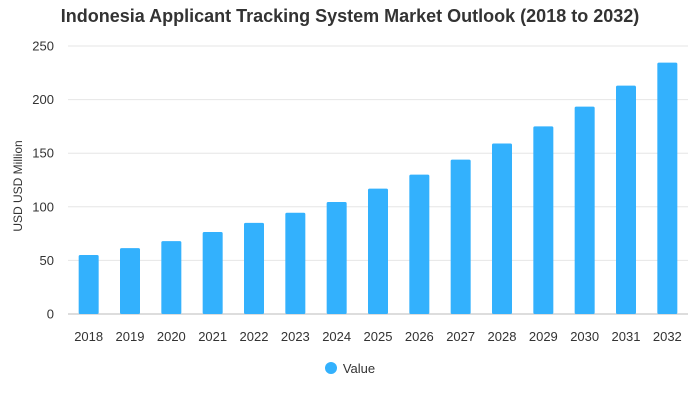 The image size is (700, 400). Describe the element at coordinates (130, 281) in the screenshot. I see `bar-2019` at that location.